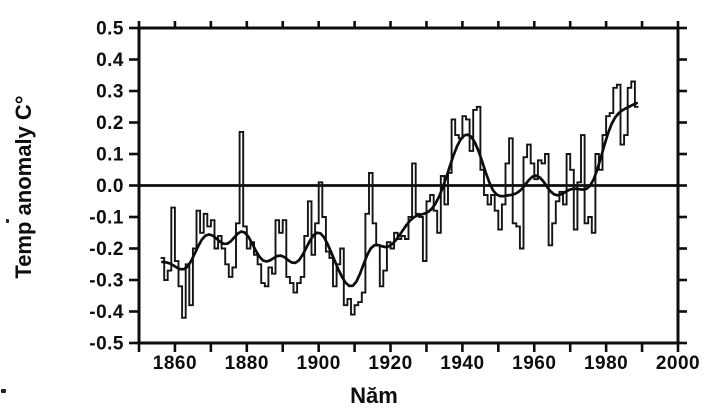  Describe the element at coordinates (319, 363) in the screenshot. I see `x-tick-label: 1900` at that location.